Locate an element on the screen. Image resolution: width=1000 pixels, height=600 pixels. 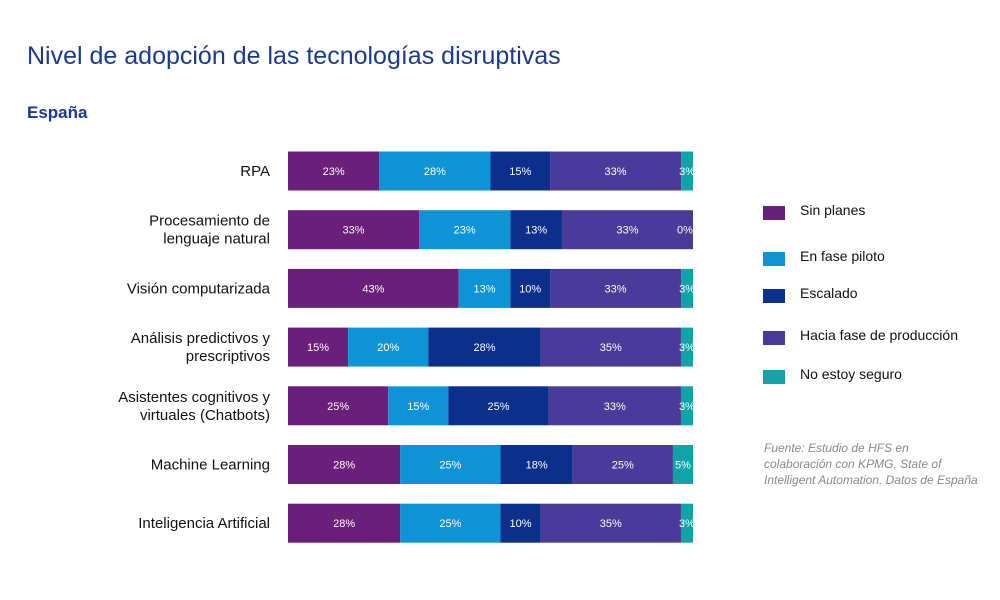
category-label: Análisis predictivos y prescriptivos is located at coordinates (201, 347).